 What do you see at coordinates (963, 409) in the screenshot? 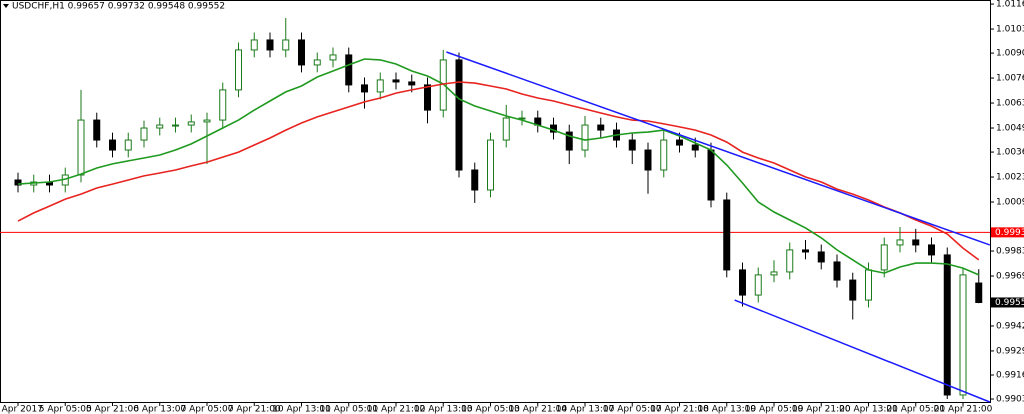
I see `x-tick-label: 21 Apr 21:00` at bounding box center [963, 409].